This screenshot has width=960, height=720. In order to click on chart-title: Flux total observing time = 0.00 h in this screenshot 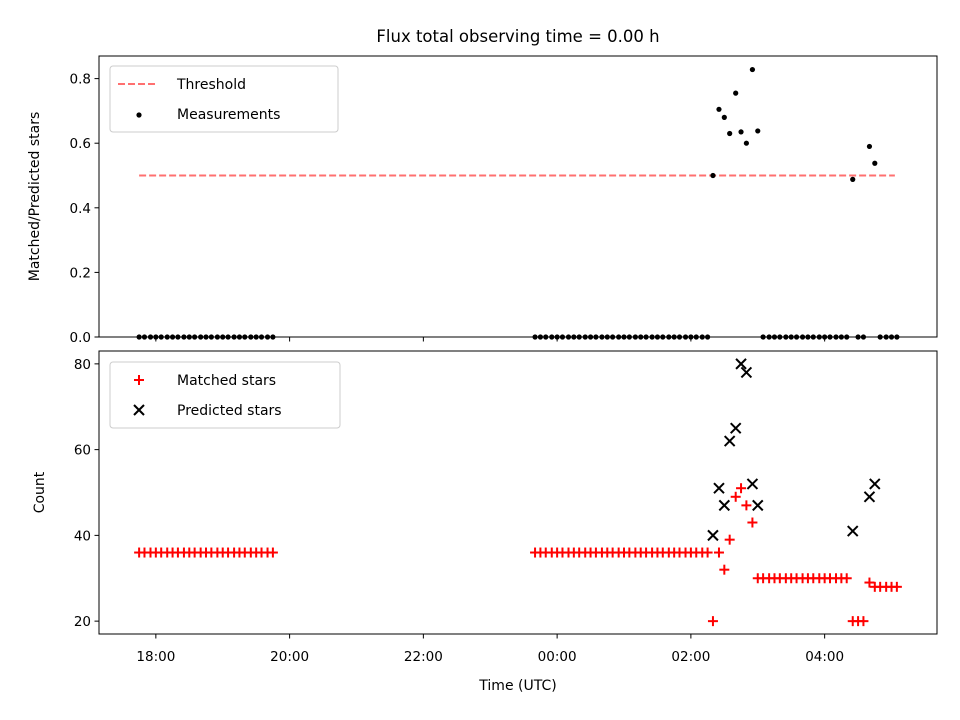, I will do `click(517, 36)`.